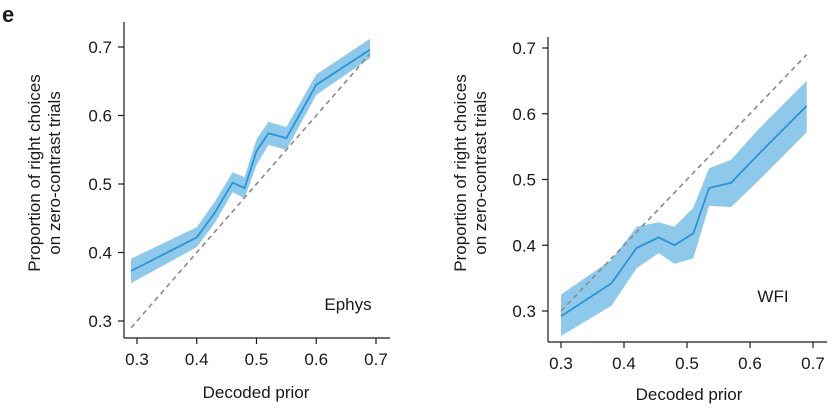 This screenshot has height=413, width=837. I want to click on inset-label: Ephys, so click(347, 304).